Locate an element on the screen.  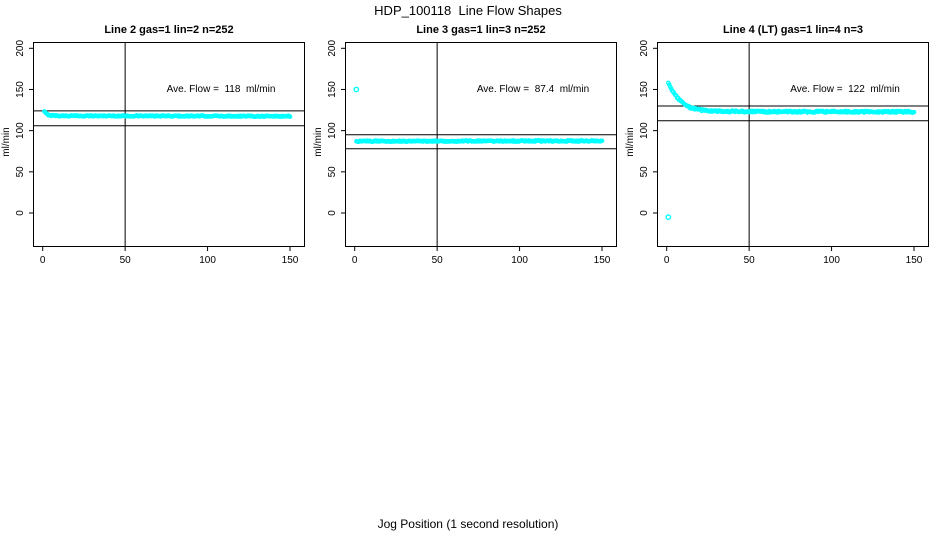
plot-area-line-3: ml/min 0 50 100 150 200 0 50 100 150 is located at coordinates (465, 153).